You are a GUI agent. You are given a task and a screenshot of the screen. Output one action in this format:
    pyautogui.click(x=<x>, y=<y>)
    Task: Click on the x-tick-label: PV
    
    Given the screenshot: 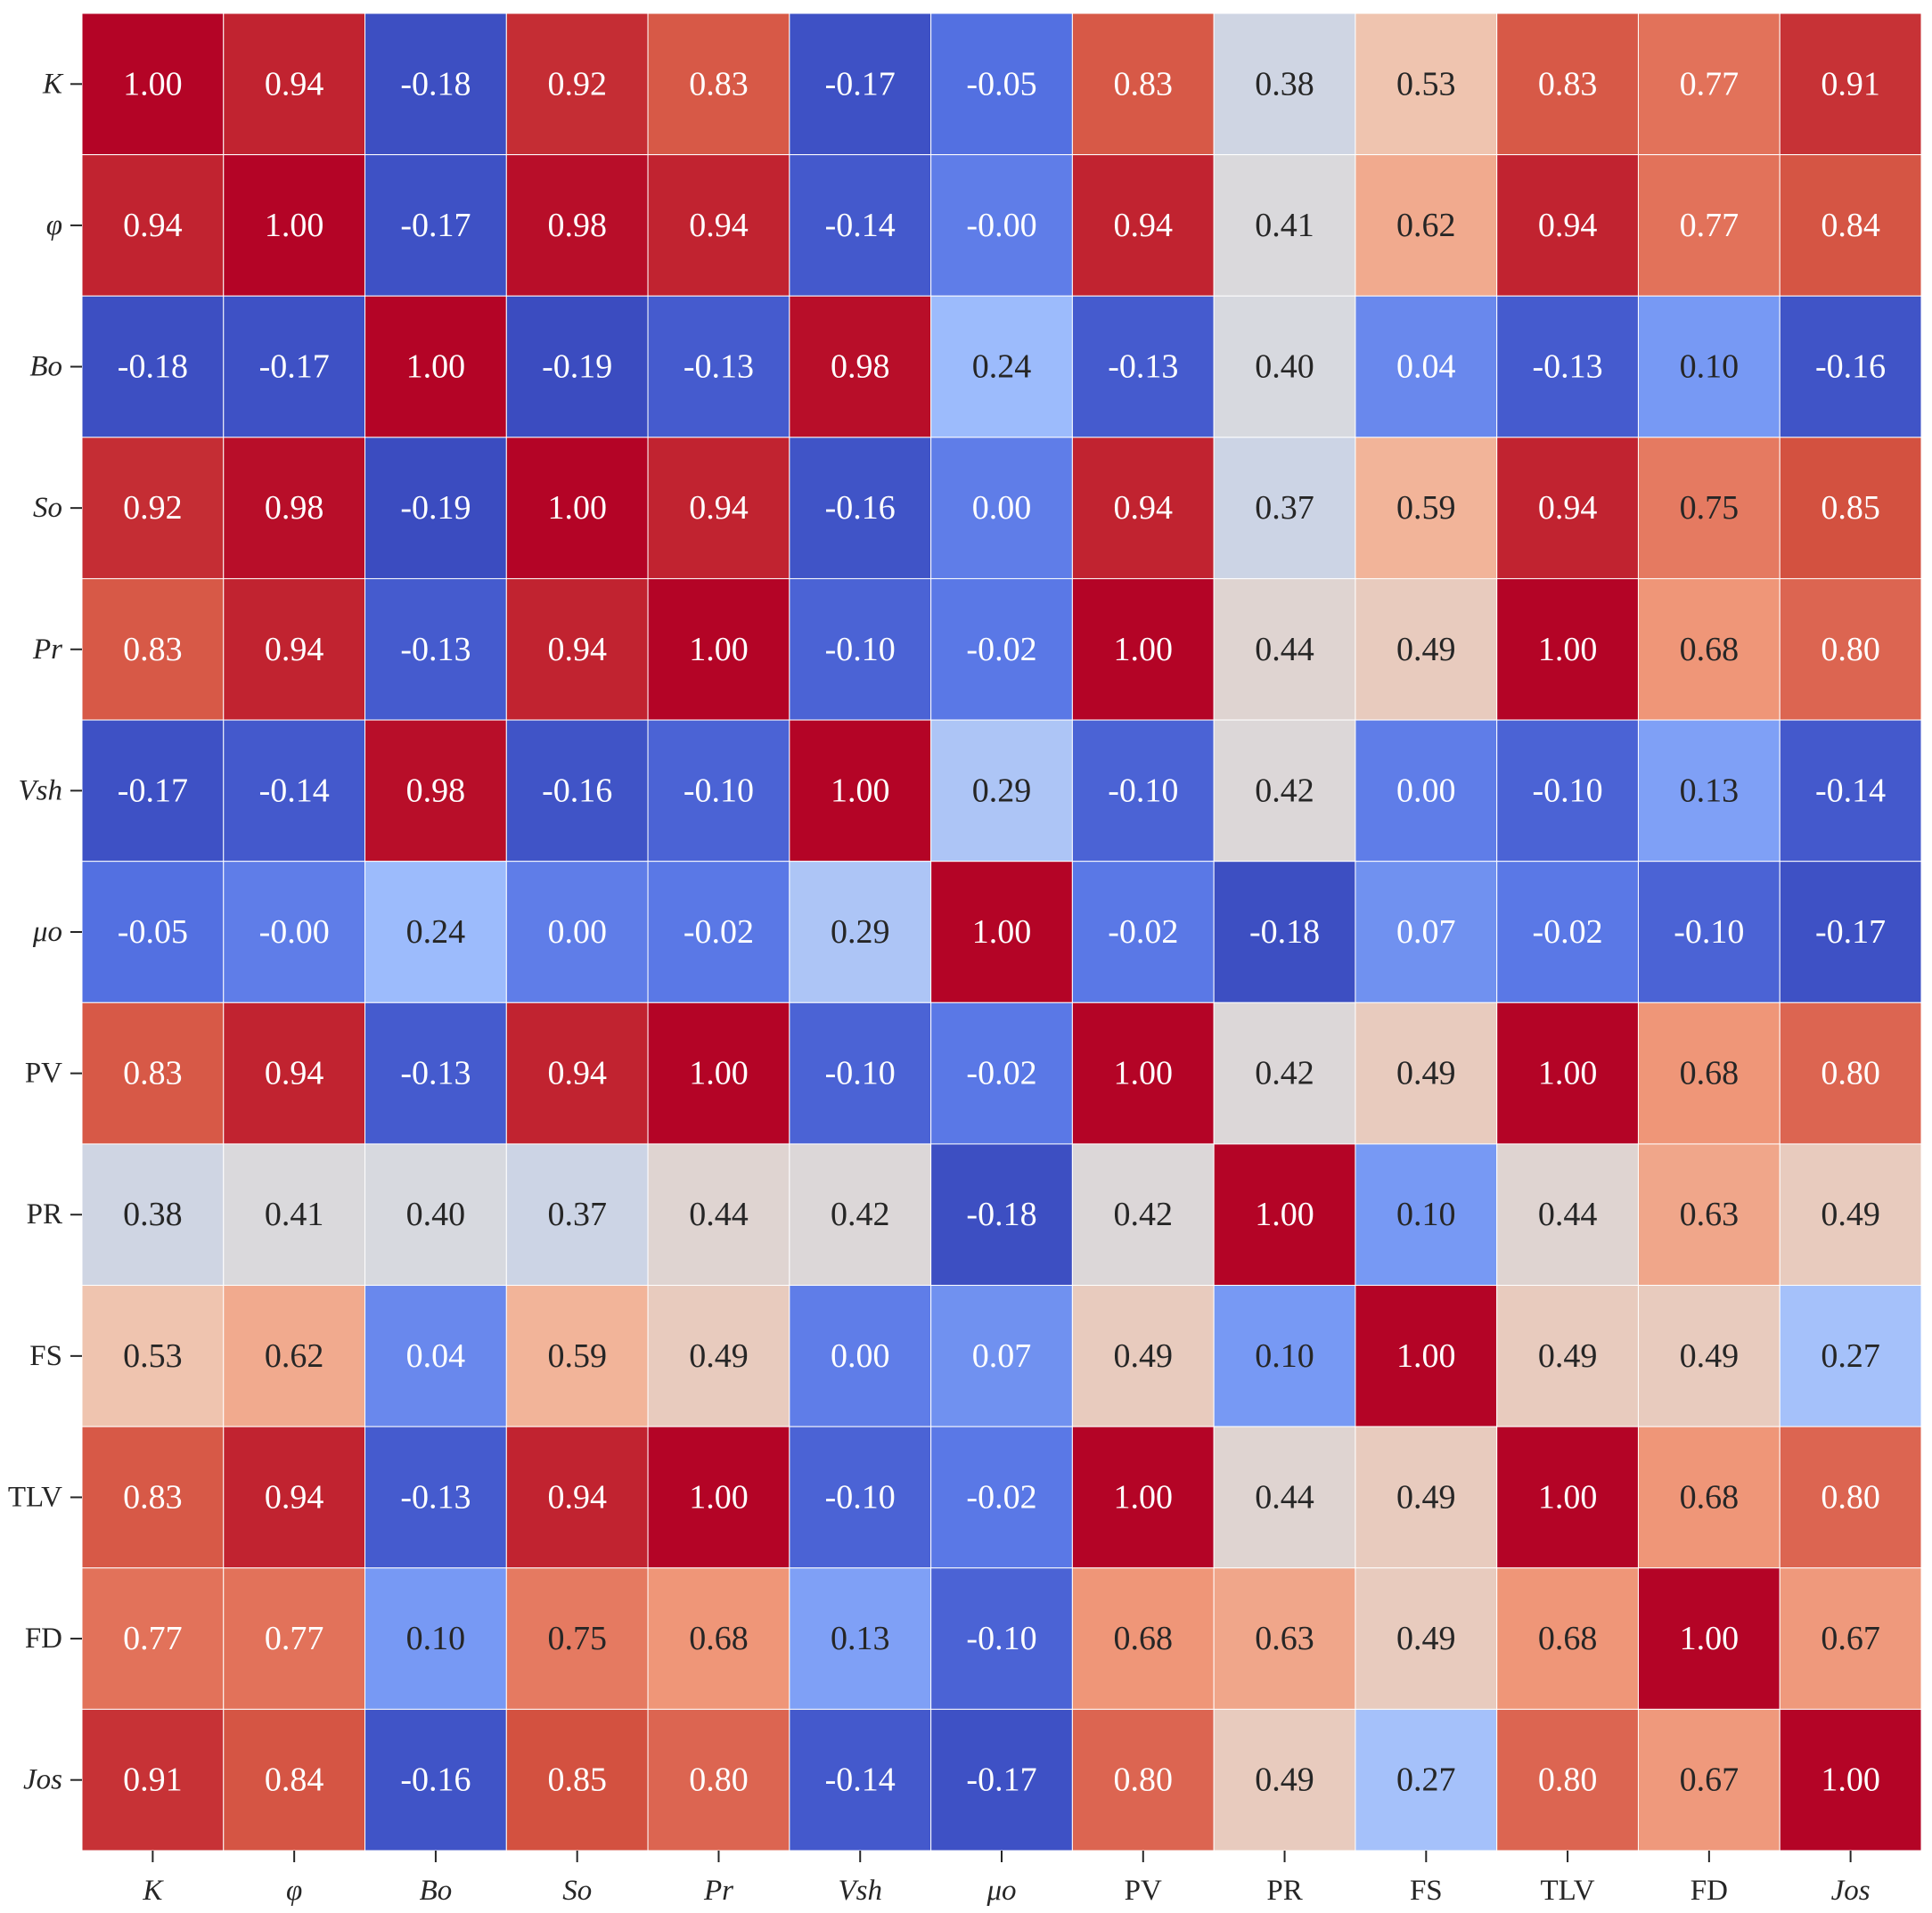 What is the action you would take?
    pyautogui.click(x=1143, y=1891)
    